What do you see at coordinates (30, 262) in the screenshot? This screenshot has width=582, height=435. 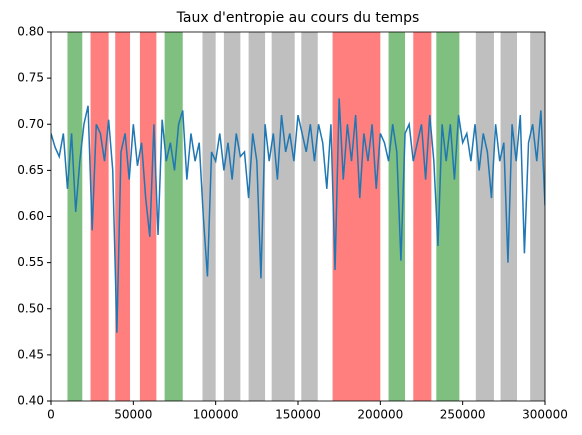 I see `y-tick-label: 0.55` at bounding box center [30, 262].